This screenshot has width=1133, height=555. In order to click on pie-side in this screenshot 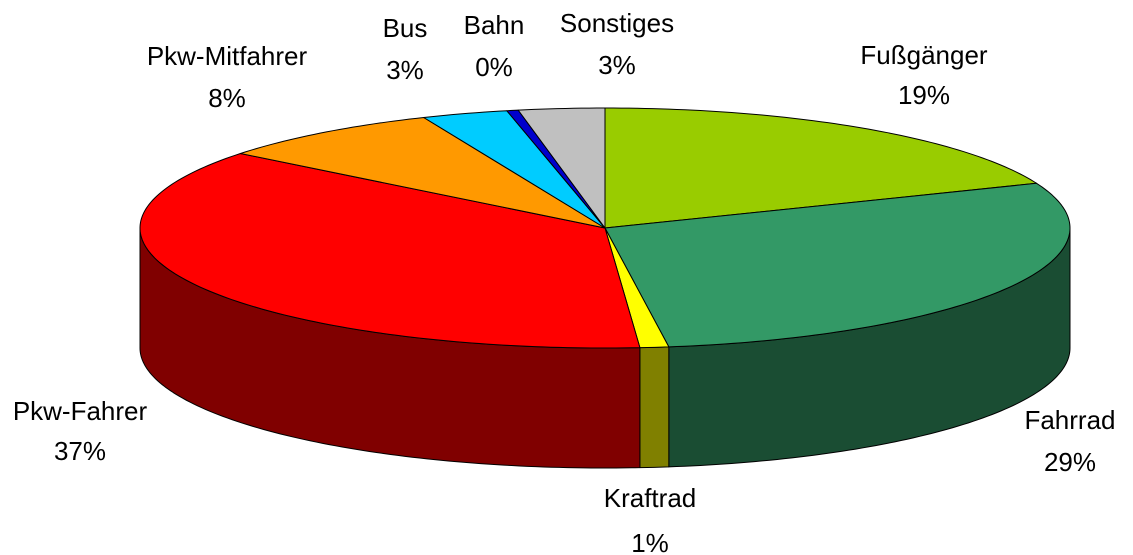, I will do `click(654, 407)`.